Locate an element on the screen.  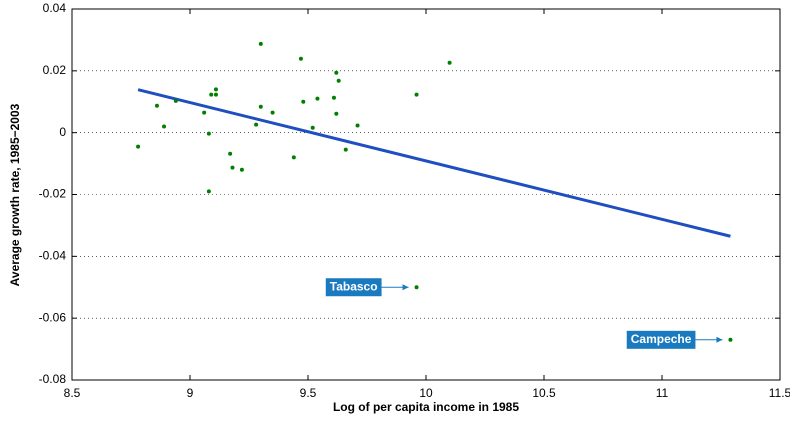
annotation: Tabasco is located at coordinates (367, 287).